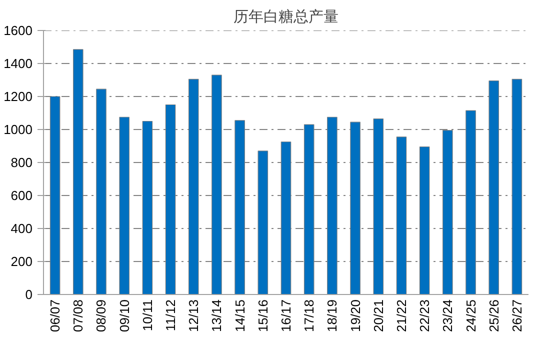  Describe the element at coordinates (286, 315) in the screenshot. I see `x-tick-label: 16/17` at that location.